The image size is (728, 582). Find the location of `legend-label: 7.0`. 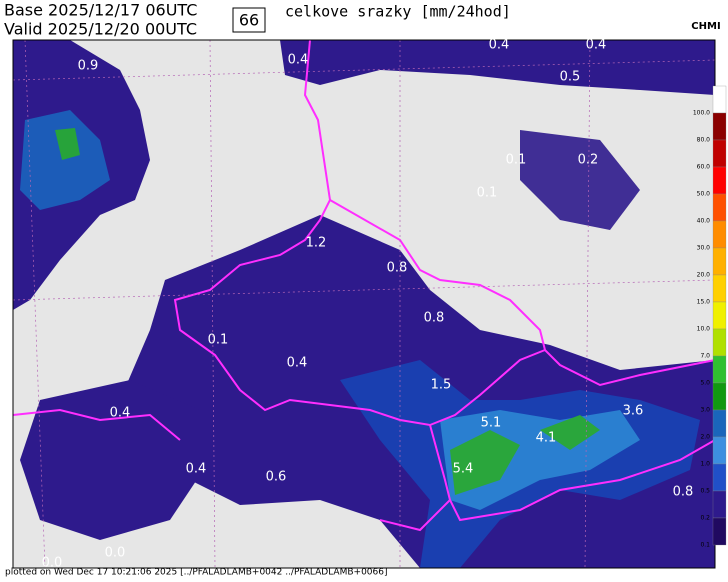

legend-label: 7.0 is located at coordinates (705, 356).